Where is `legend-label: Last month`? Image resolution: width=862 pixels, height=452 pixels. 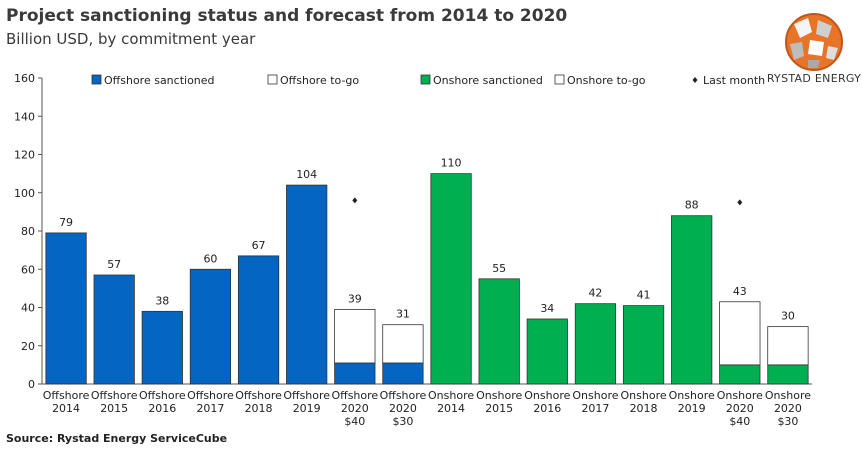
legend-label: Last month is located at coordinates (734, 80).